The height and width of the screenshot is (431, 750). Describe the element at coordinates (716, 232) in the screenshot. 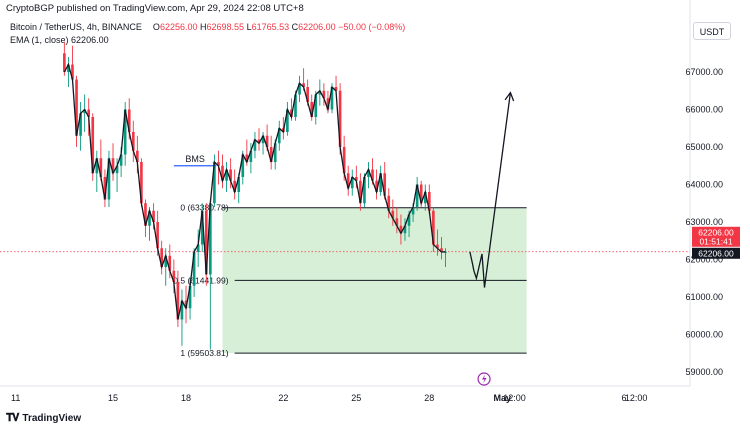

I see `price-tag-value: 62206.00` at that location.